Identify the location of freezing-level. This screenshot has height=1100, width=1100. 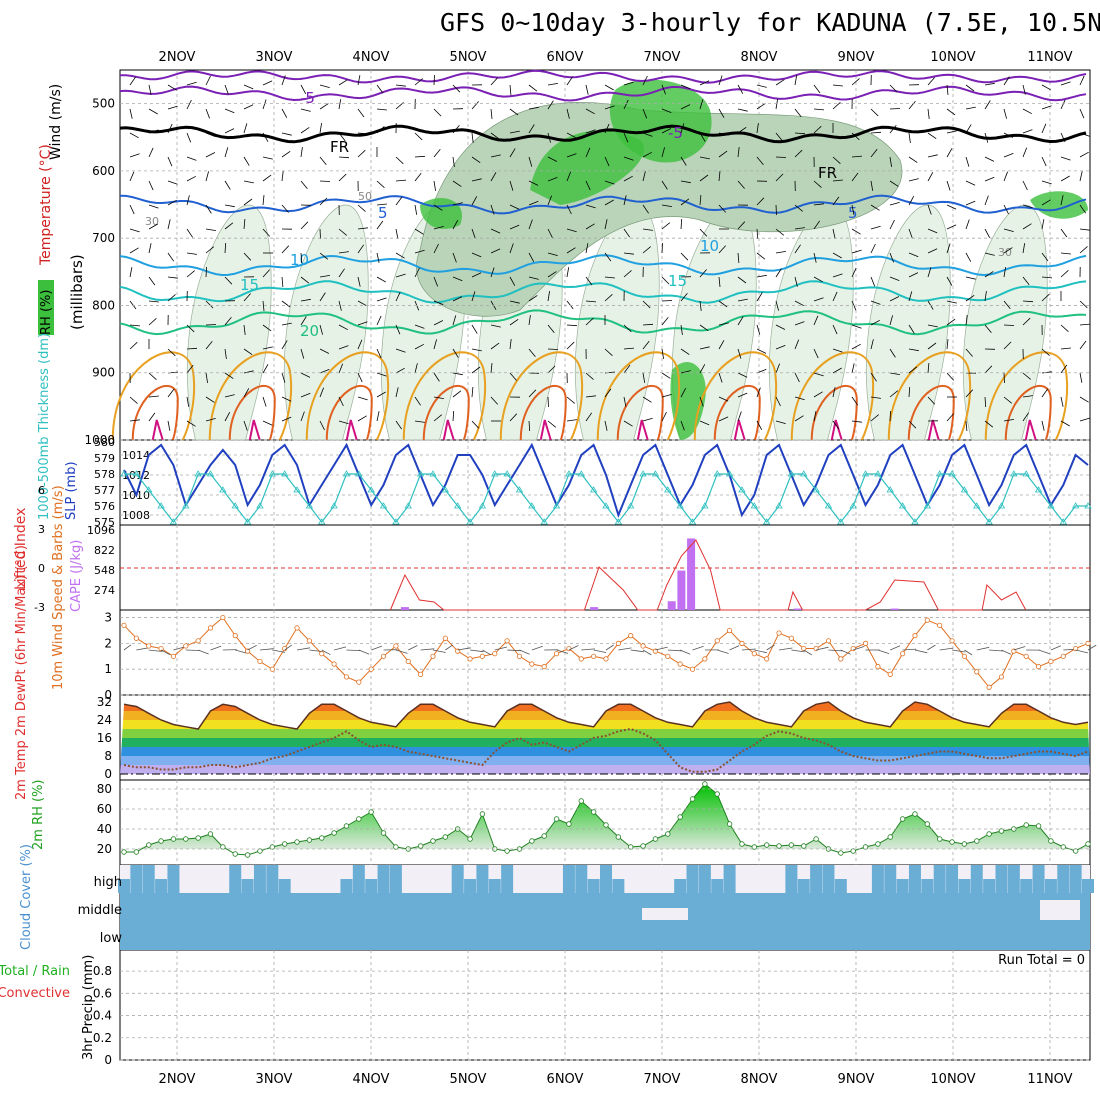
(603, 134).